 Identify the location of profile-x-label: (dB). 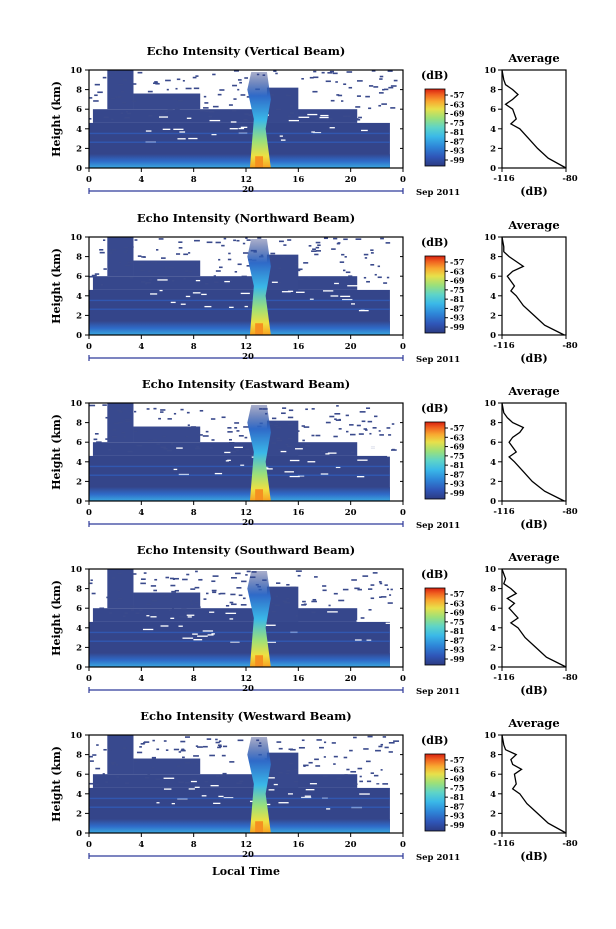
(533, 191).